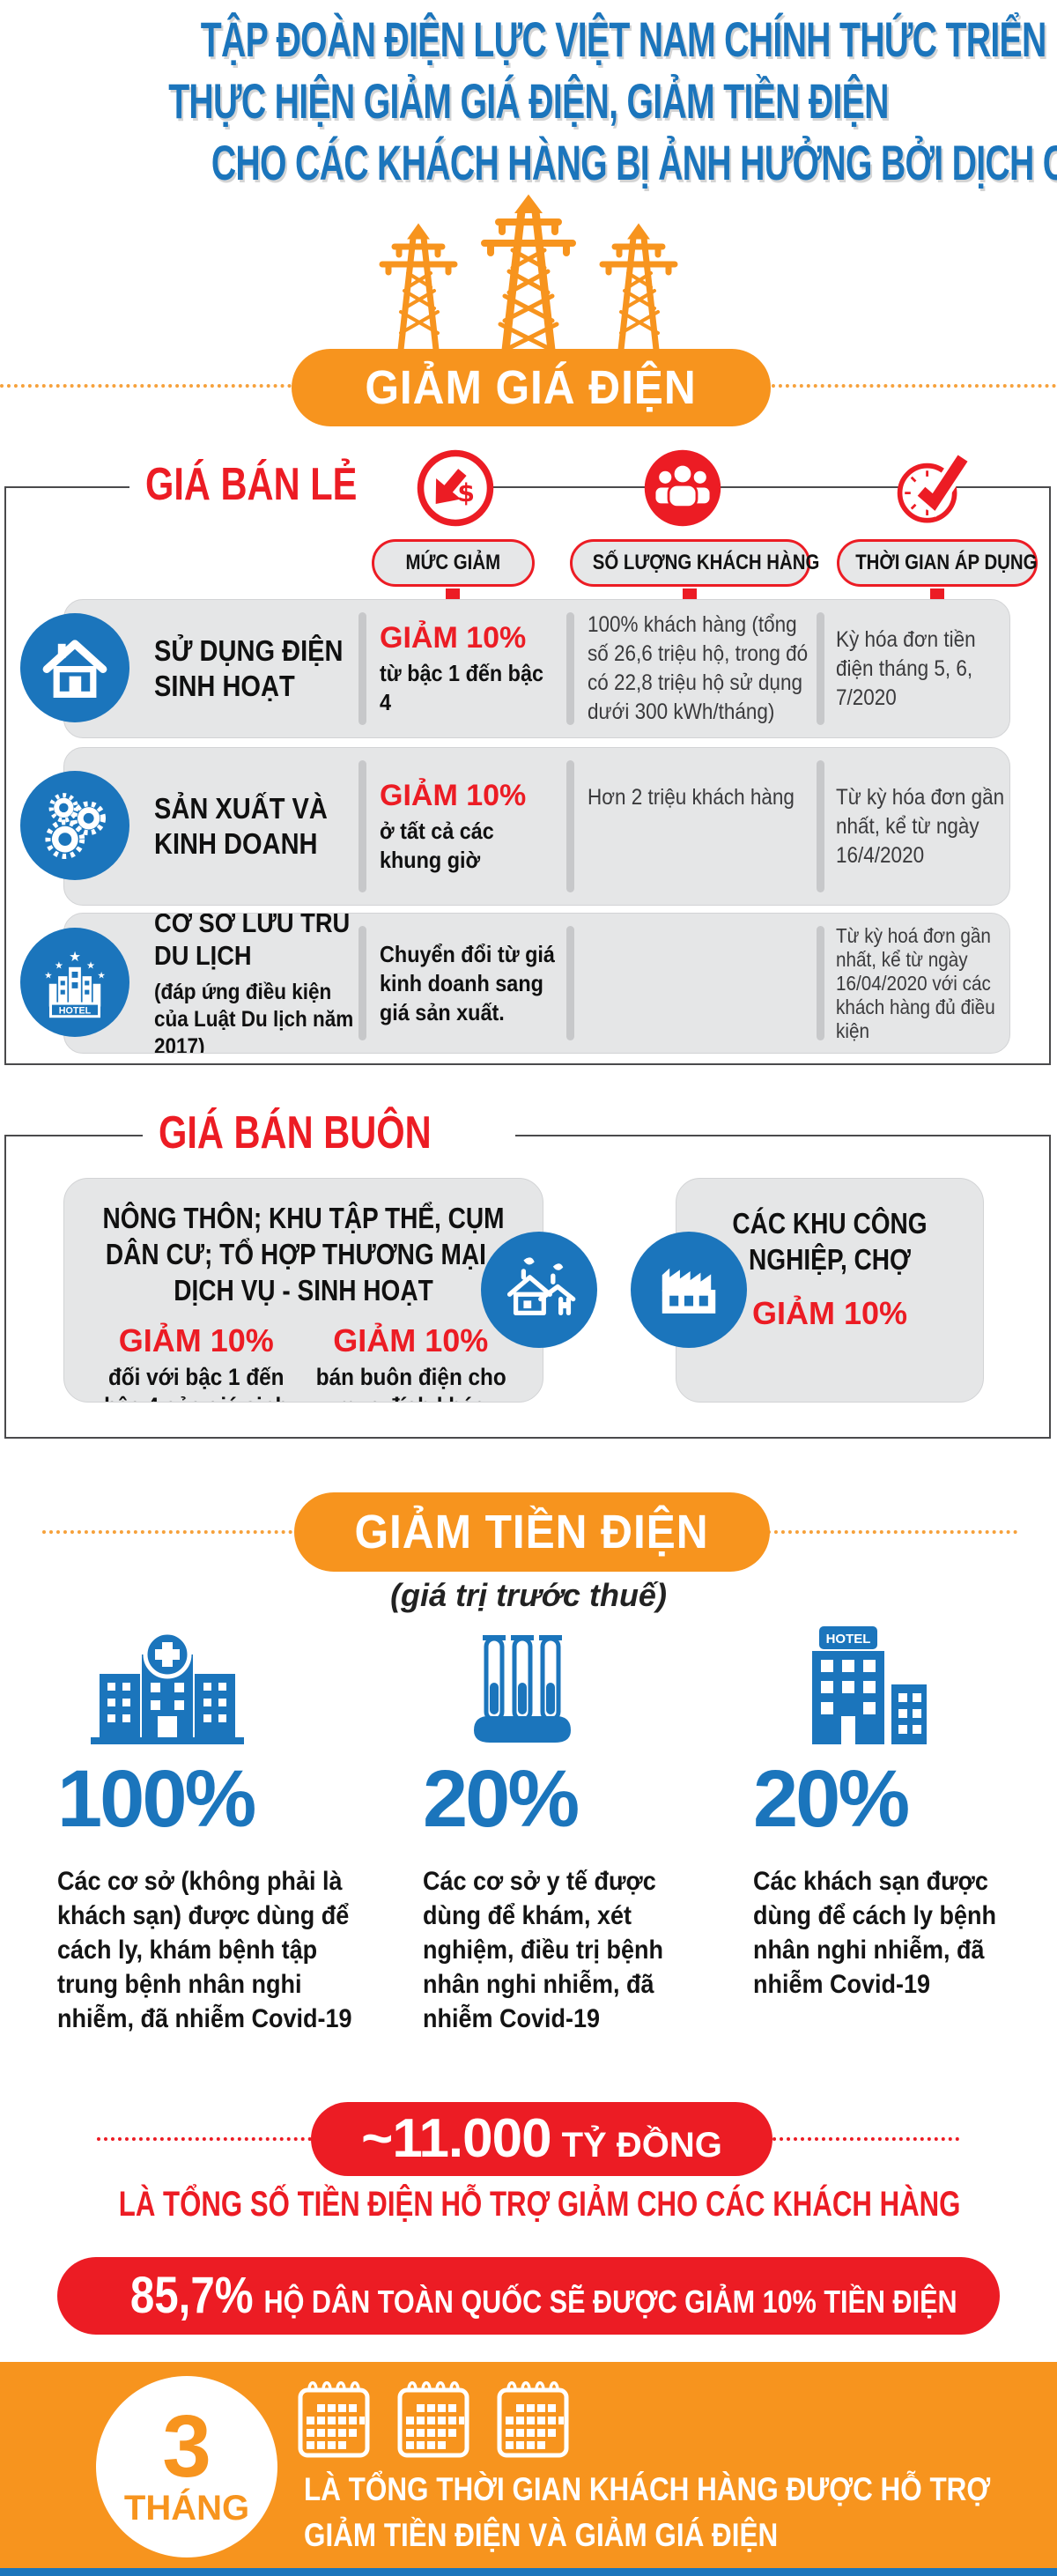 The height and width of the screenshot is (2576, 1057). What do you see at coordinates (869, 1685) in the screenshot?
I see `hotel-building-icon: HOTEL` at bounding box center [869, 1685].